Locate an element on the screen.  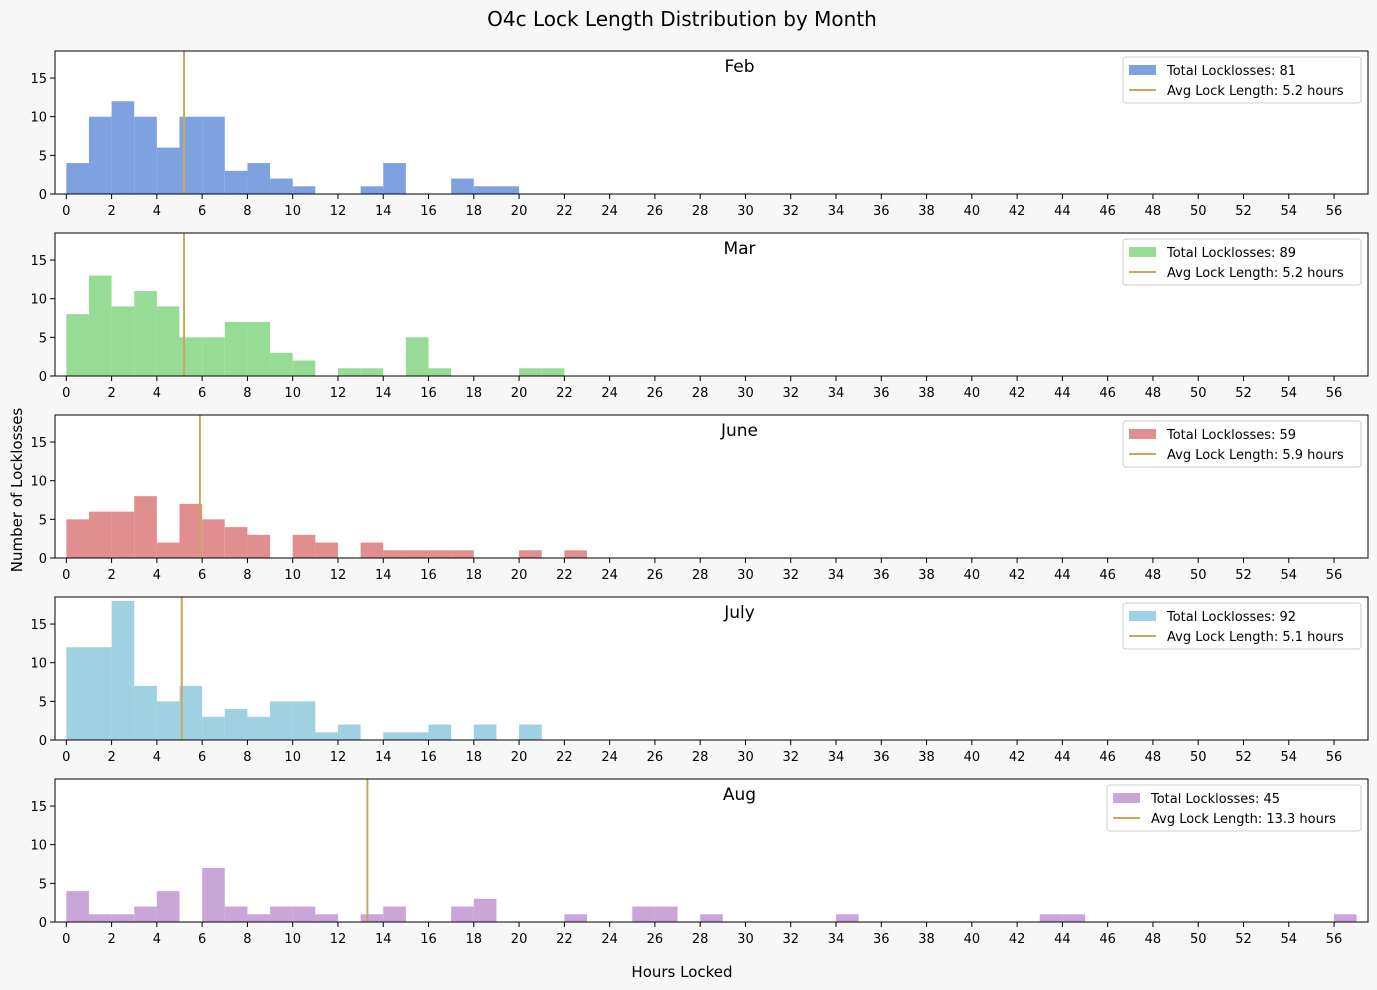
x-tick-label: 42 is located at coordinates (1017, 575).